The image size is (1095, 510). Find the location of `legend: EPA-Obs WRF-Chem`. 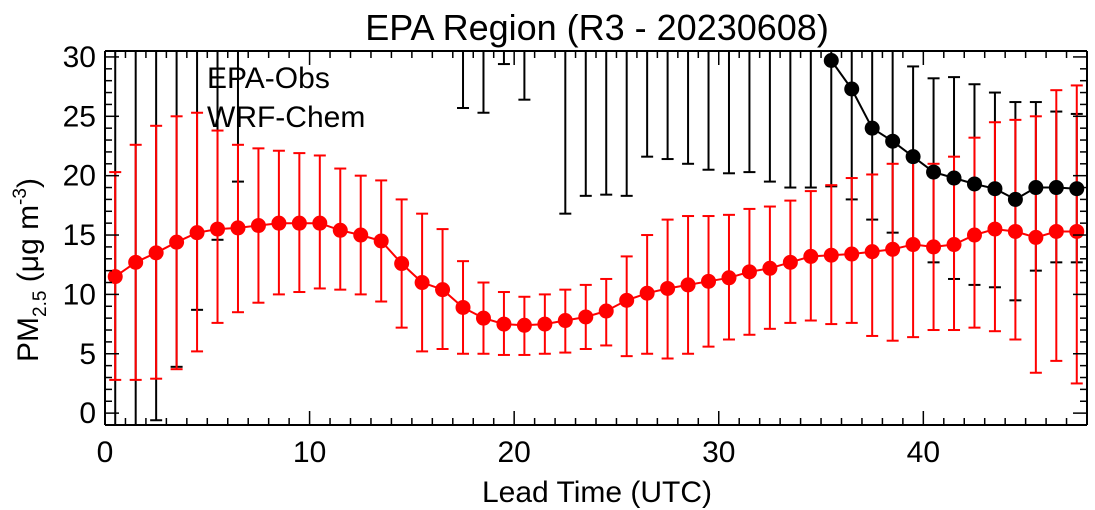

legend: EPA-Obs WRF-Chem is located at coordinates (286, 98).